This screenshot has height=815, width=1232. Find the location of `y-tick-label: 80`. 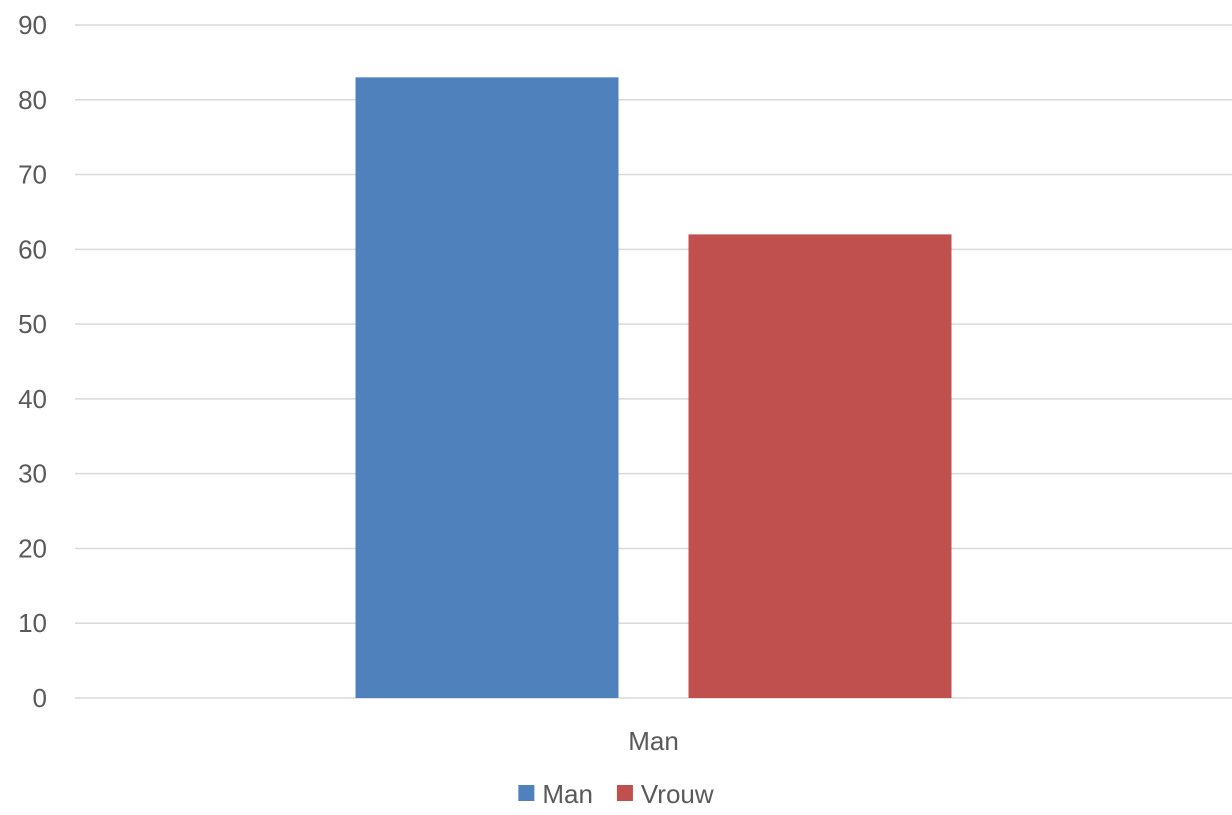

y-tick-label: 80 is located at coordinates (32, 100).